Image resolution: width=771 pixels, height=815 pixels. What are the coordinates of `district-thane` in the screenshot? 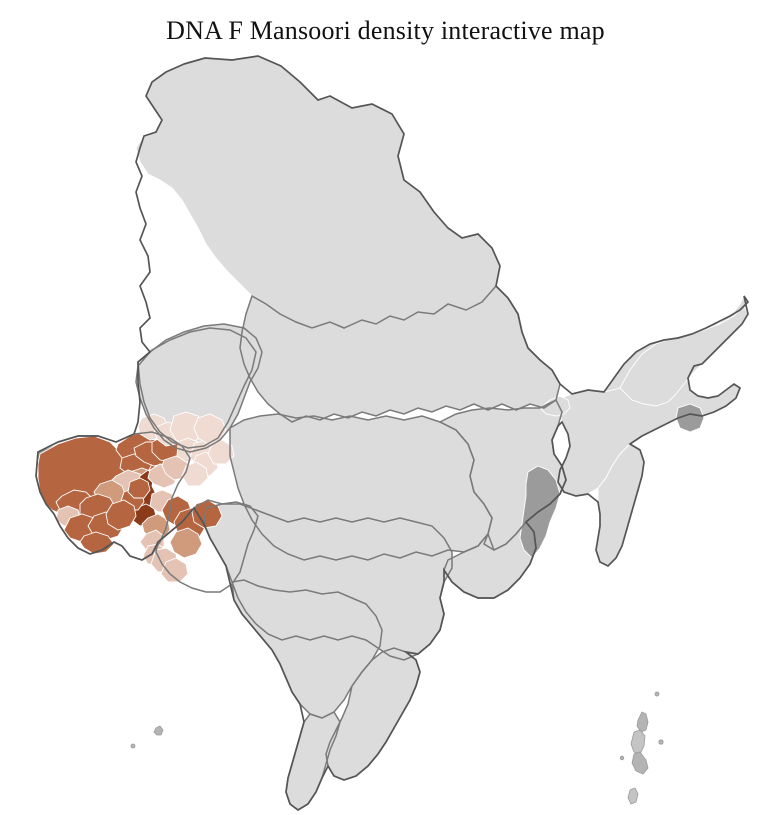 It's located at (174, 570).